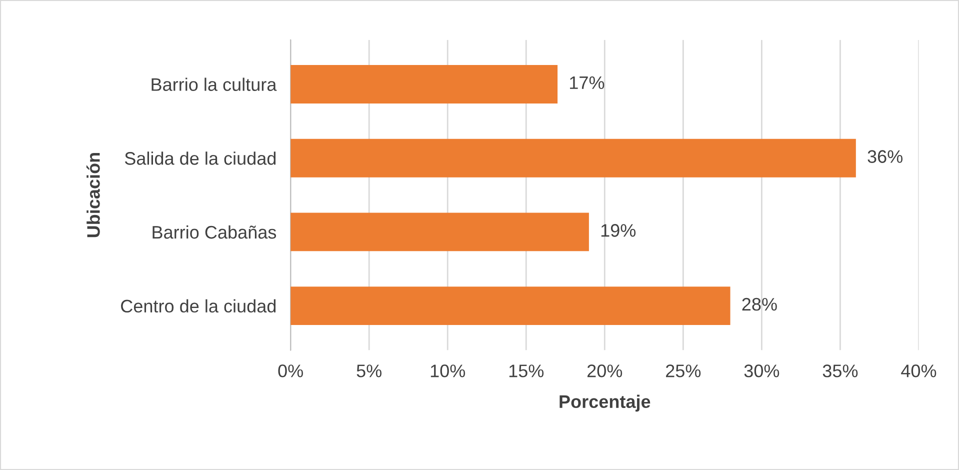 This screenshot has width=959, height=470. I want to click on y-tick-label: Barrio la cultura, so click(214, 84).